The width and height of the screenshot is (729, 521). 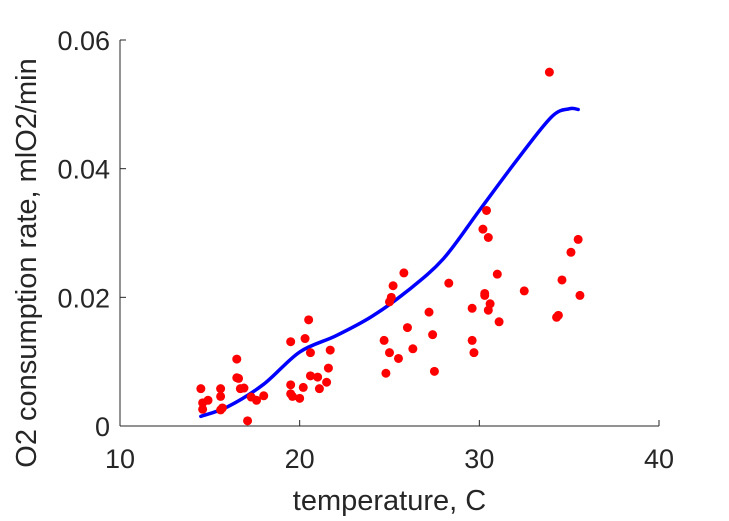 What do you see at coordinates (479, 459) in the screenshot?
I see `x-tick-label: 30` at bounding box center [479, 459].